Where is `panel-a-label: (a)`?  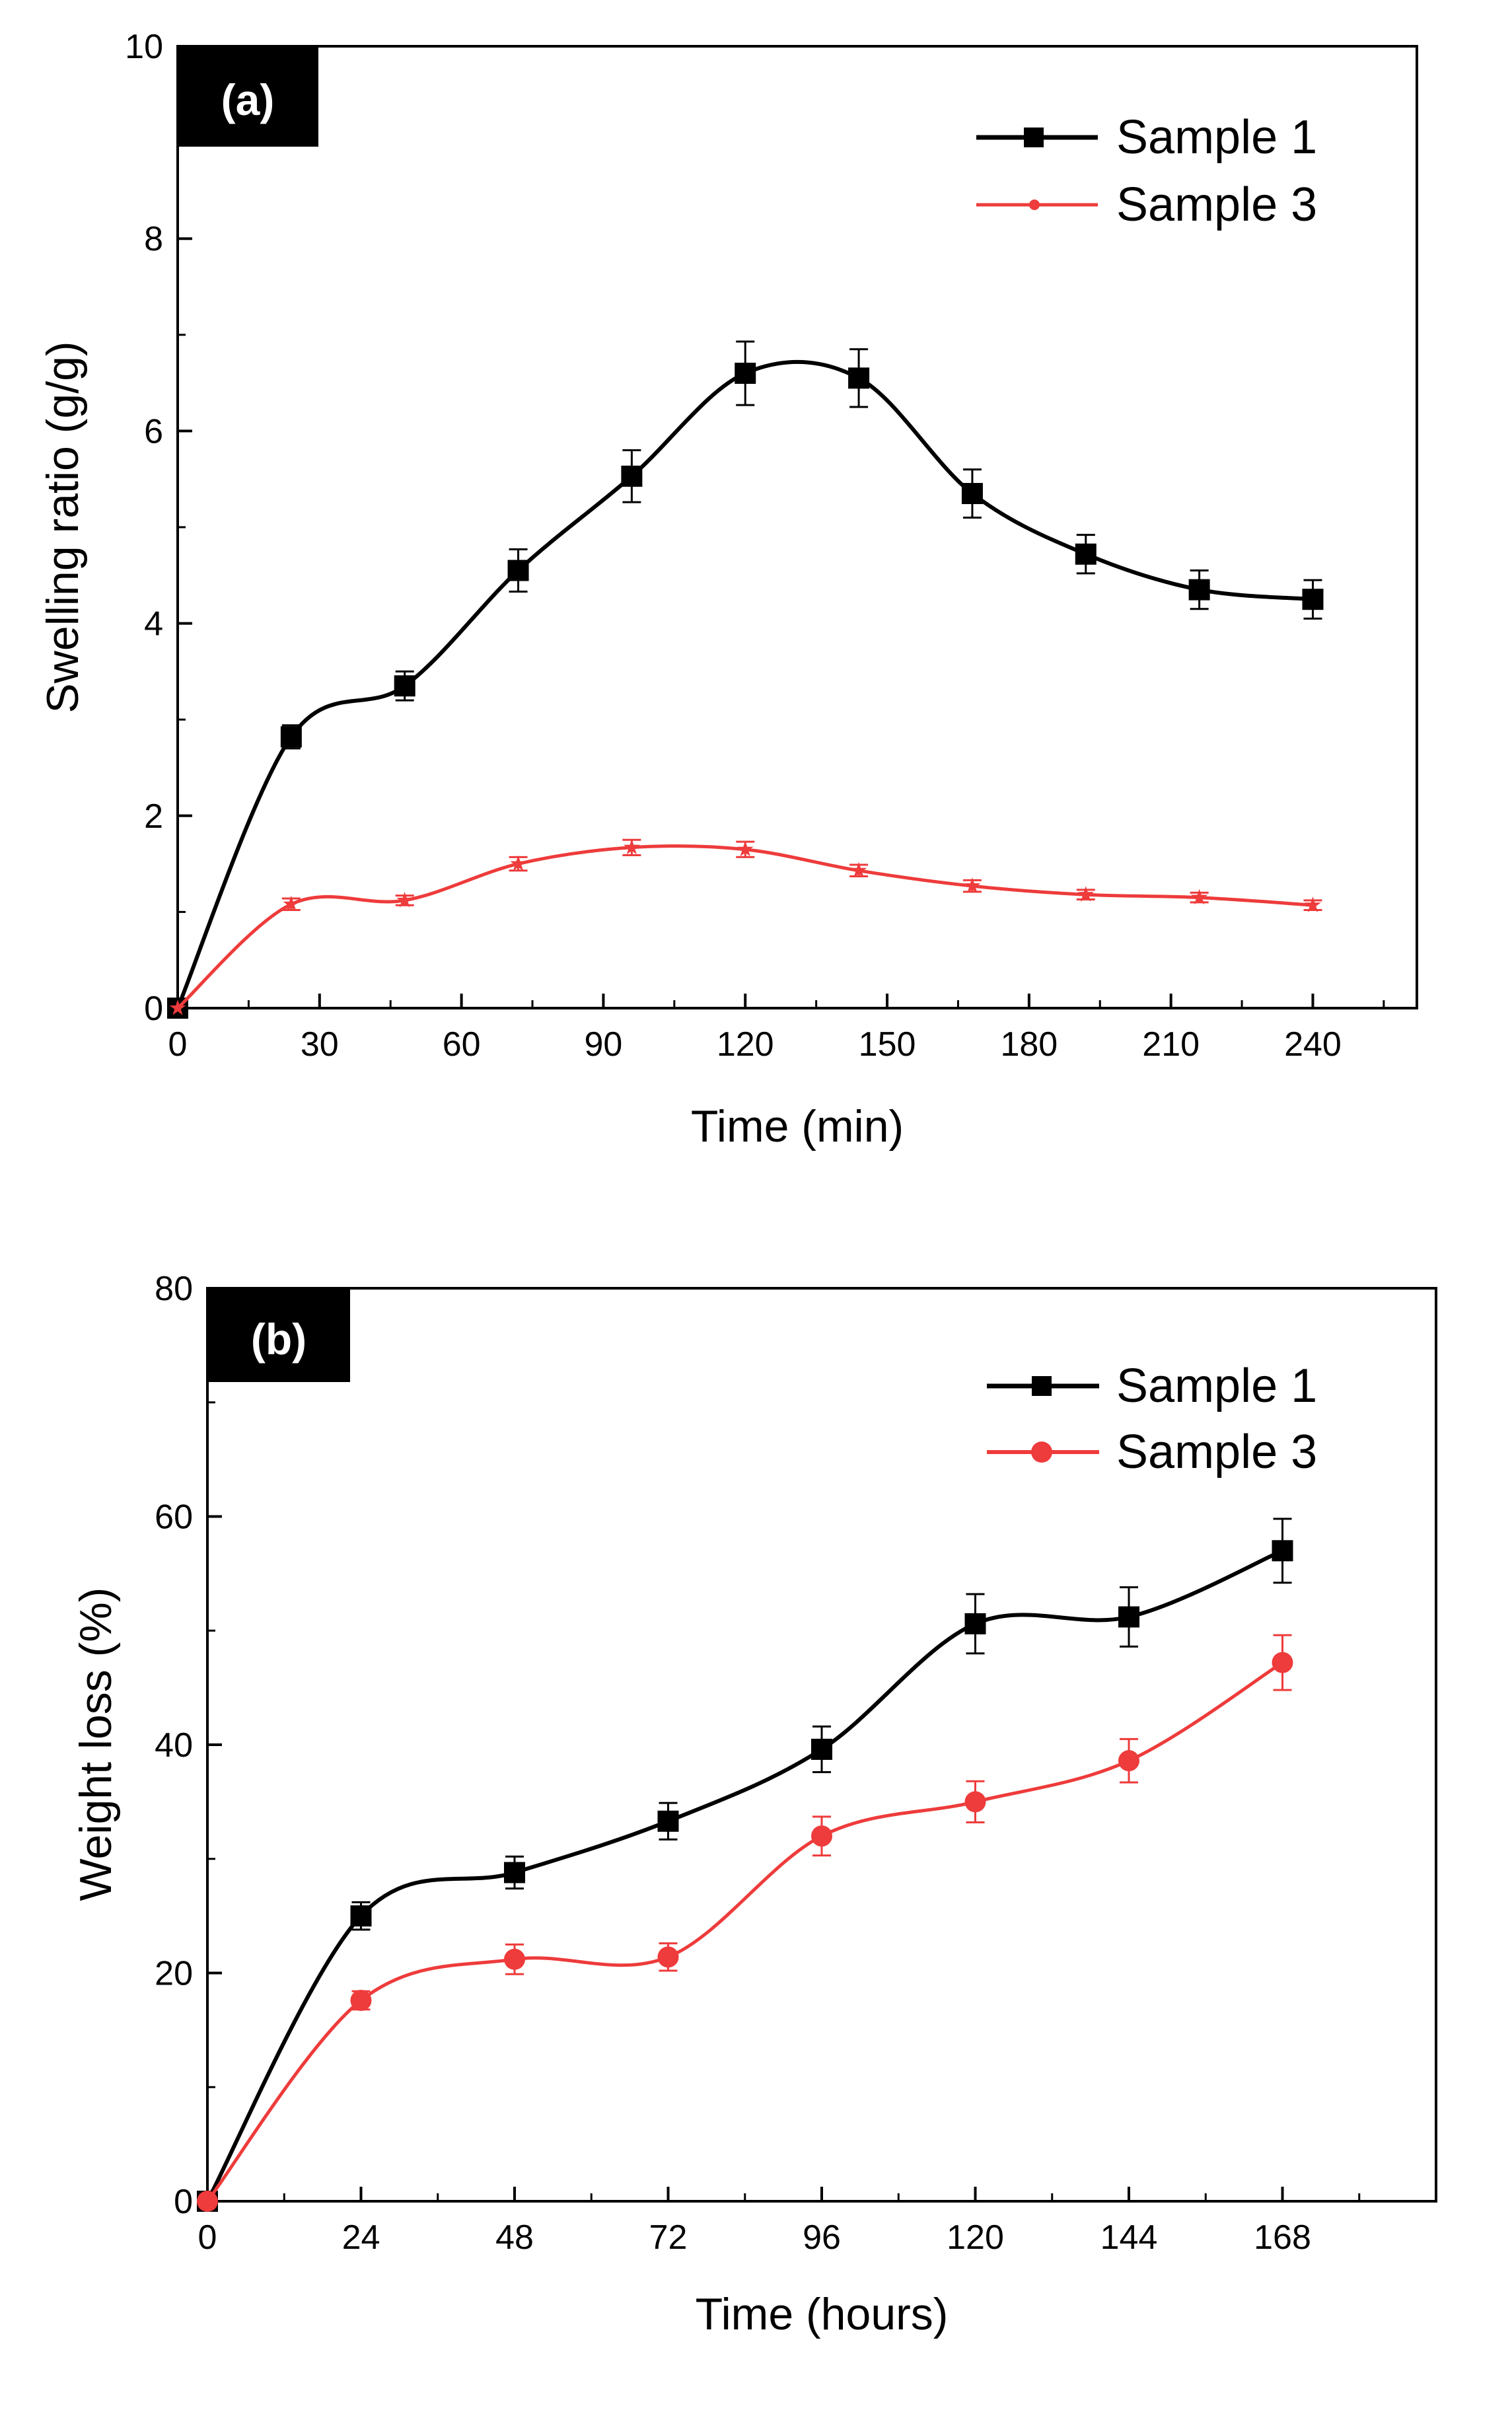
panel-a-label: (a) is located at coordinates (248, 99).